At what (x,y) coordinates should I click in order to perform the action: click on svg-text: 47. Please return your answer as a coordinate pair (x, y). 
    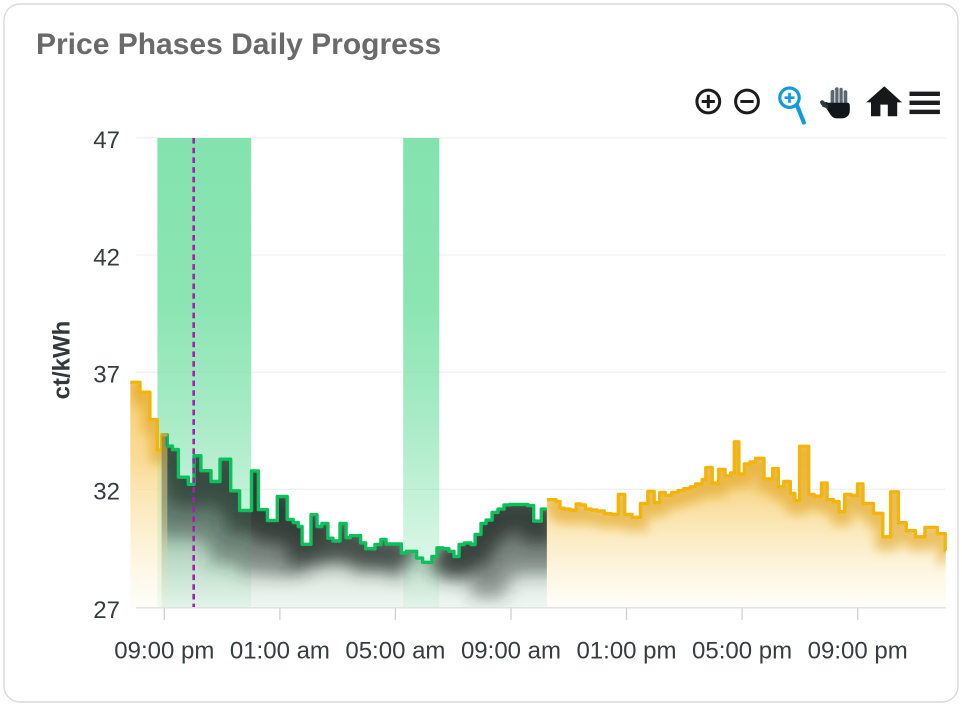
    Looking at the image, I should click on (106, 140).